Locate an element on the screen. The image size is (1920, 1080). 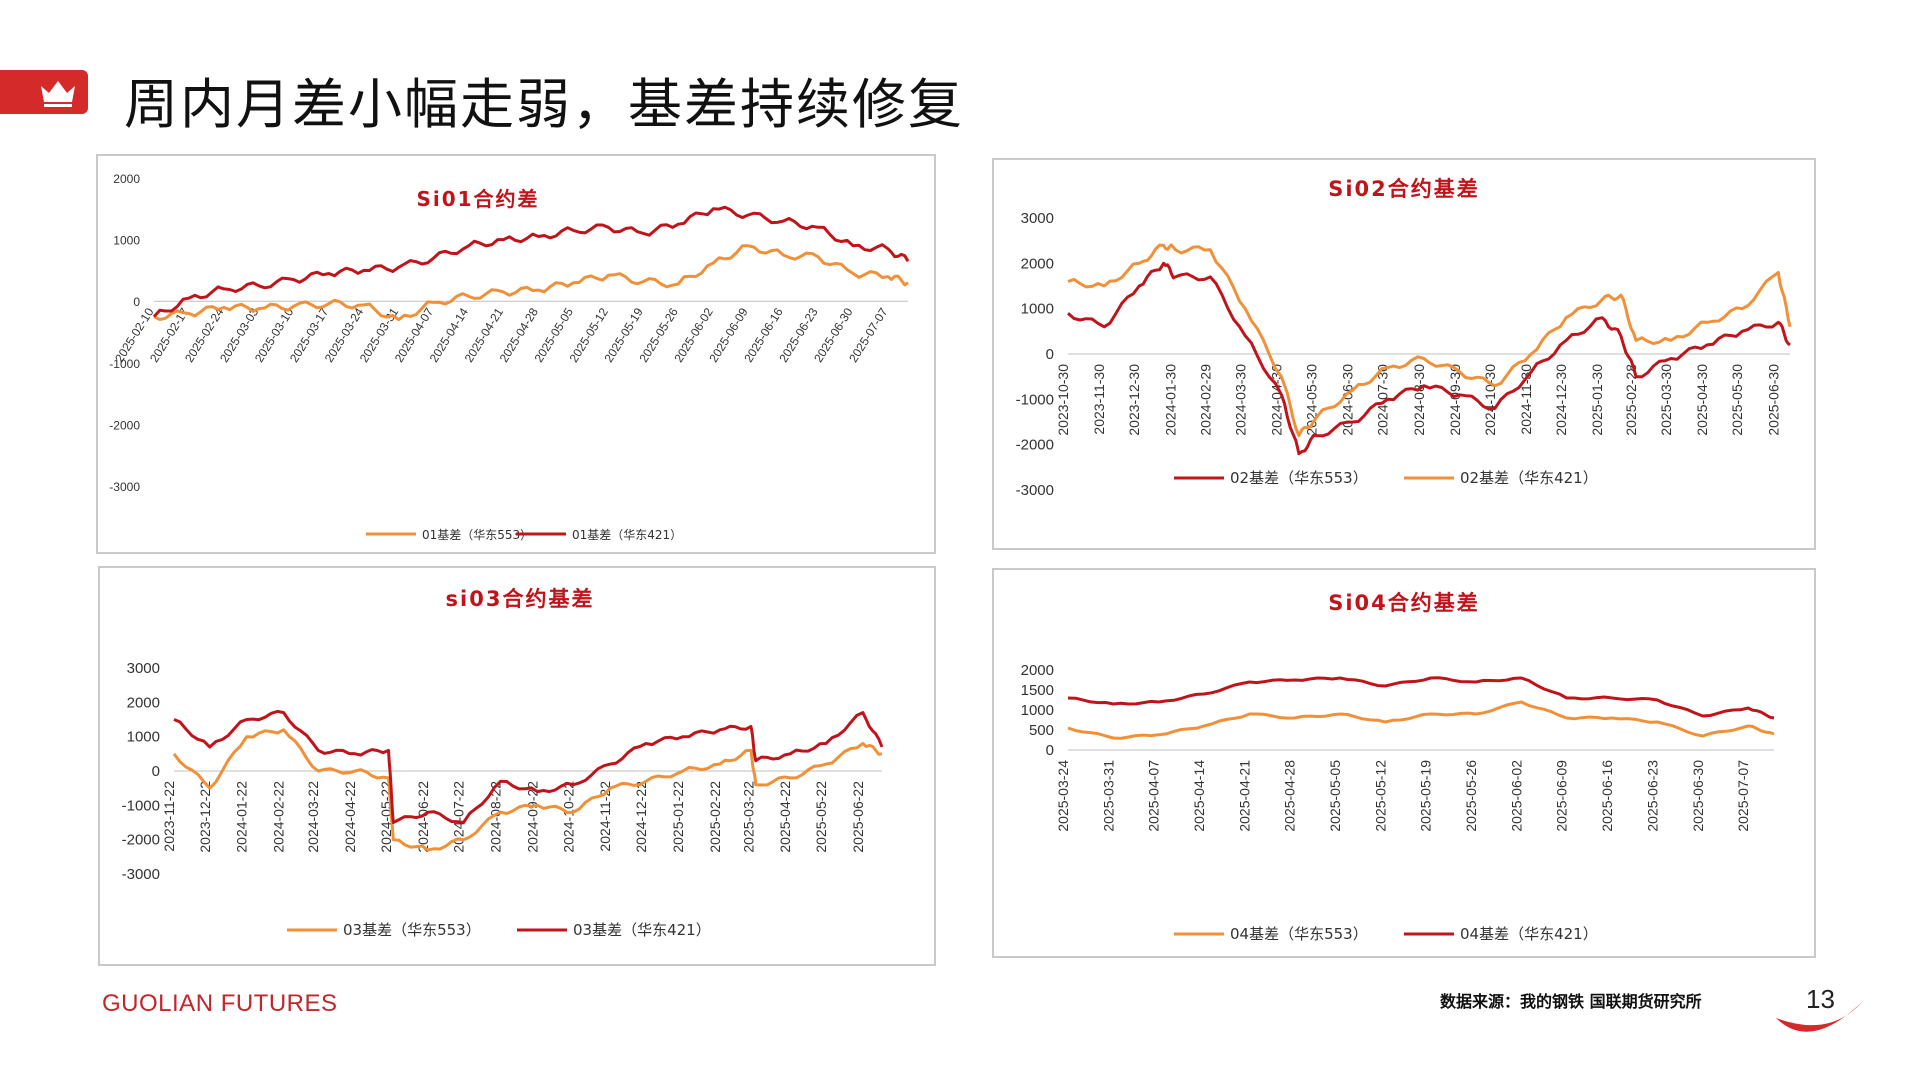
x-tick-label: 2025-03-24 is located at coordinates (1063, 796).